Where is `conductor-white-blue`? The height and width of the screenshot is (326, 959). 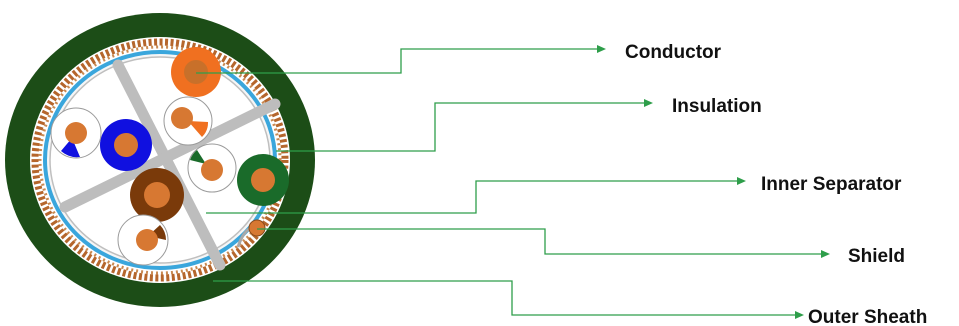
conductor-white-blue is located at coordinates (76, 133).